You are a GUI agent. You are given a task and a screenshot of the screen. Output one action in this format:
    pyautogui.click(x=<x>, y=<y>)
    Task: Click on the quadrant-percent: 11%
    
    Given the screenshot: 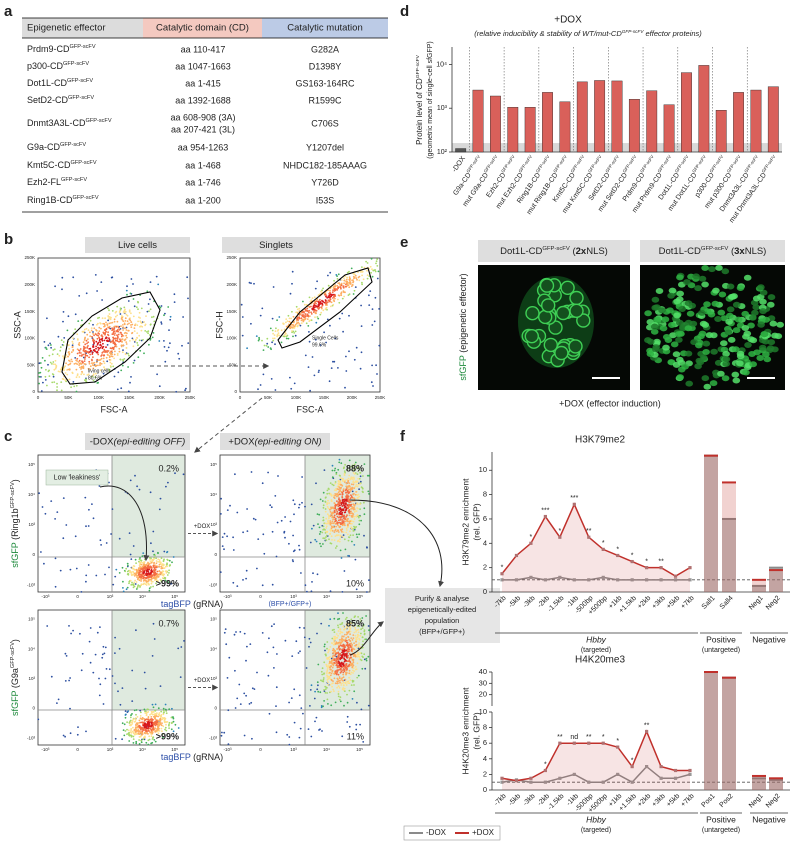 What is the action you would take?
    pyautogui.click(x=355, y=736)
    